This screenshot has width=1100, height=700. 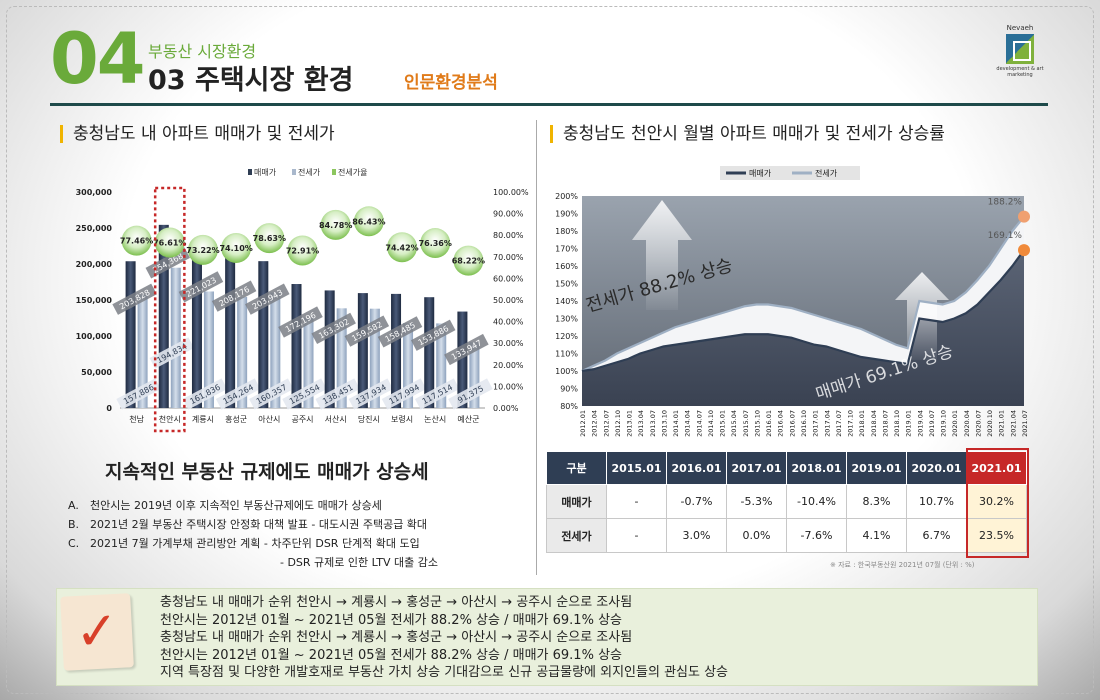 I want to click on x-tick-label: 2015.04, so click(x=734, y=423).